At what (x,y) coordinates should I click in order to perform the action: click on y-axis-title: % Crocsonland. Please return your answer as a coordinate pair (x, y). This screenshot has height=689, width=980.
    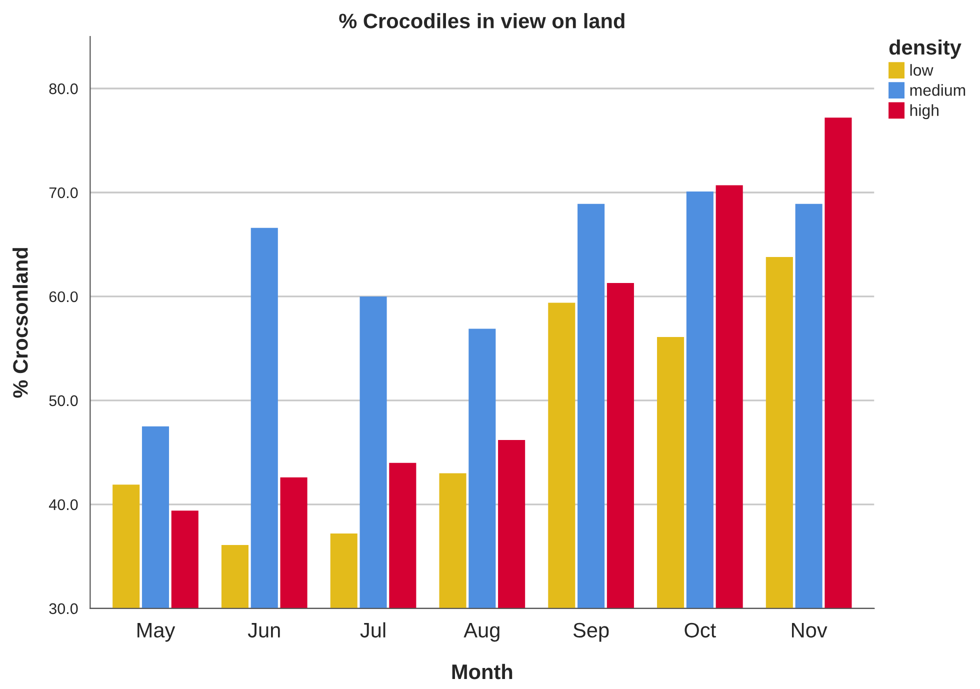
    Looking at the image, I should click on (20, 323).